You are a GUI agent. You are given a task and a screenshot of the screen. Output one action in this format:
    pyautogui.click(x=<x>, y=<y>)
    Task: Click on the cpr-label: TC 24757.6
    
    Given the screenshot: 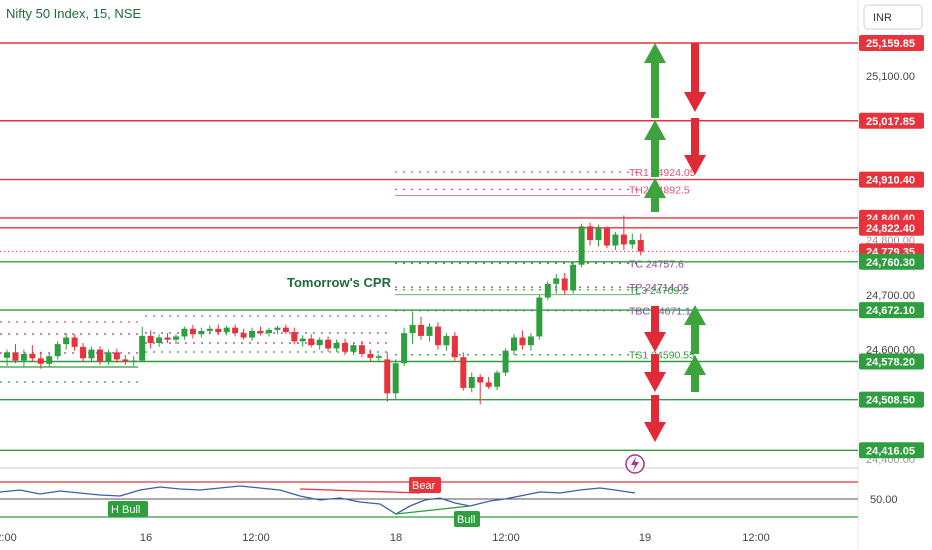 What is the action you would take?
    pyautogui.click(x=656, y=264)
    